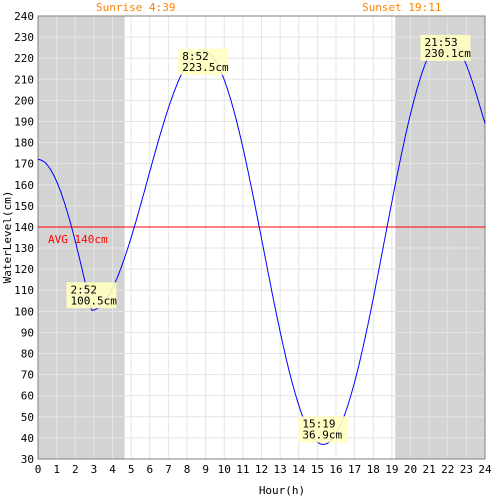  What do you see at coordinates (27, 332) in the screenshot?
I see `y-tick-label: 90` at bounding box center [27, 332].